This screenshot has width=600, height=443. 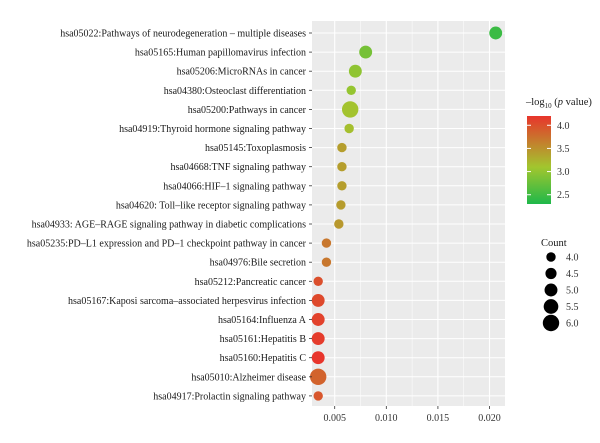 What do you see at coordinates (572, 307) in the screenshot?
I see `size-legend-label: 5.5` at bounding box center [572, 307].